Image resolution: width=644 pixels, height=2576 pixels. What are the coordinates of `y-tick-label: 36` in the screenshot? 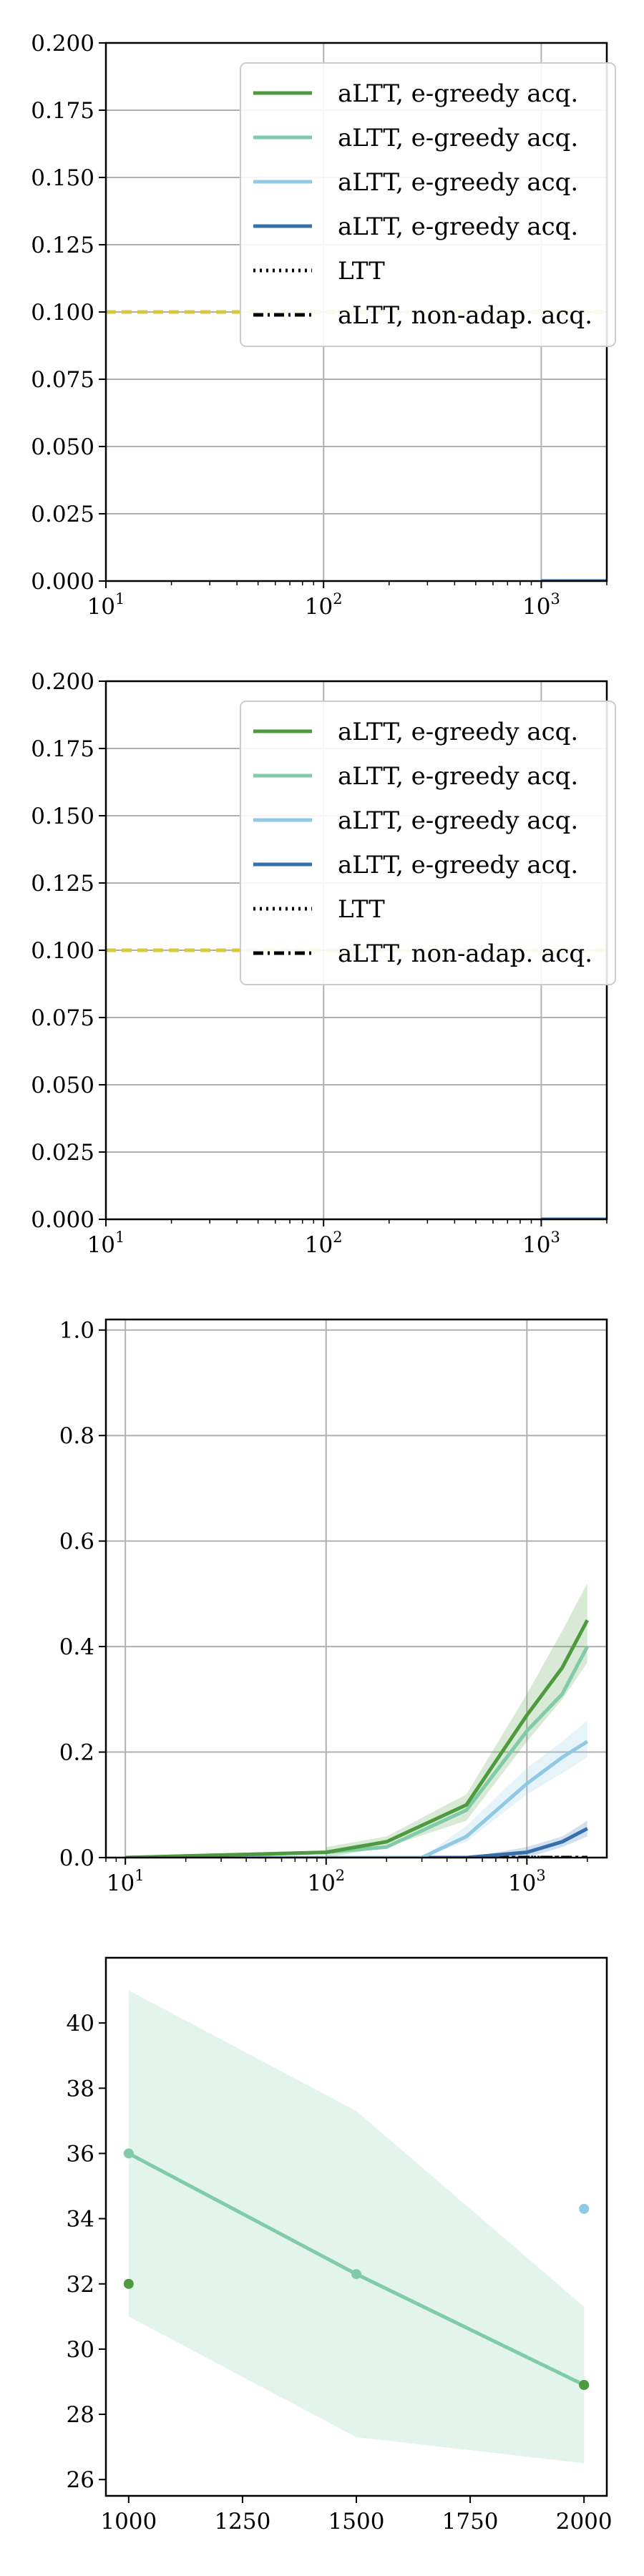 It's located at (80, 2154).